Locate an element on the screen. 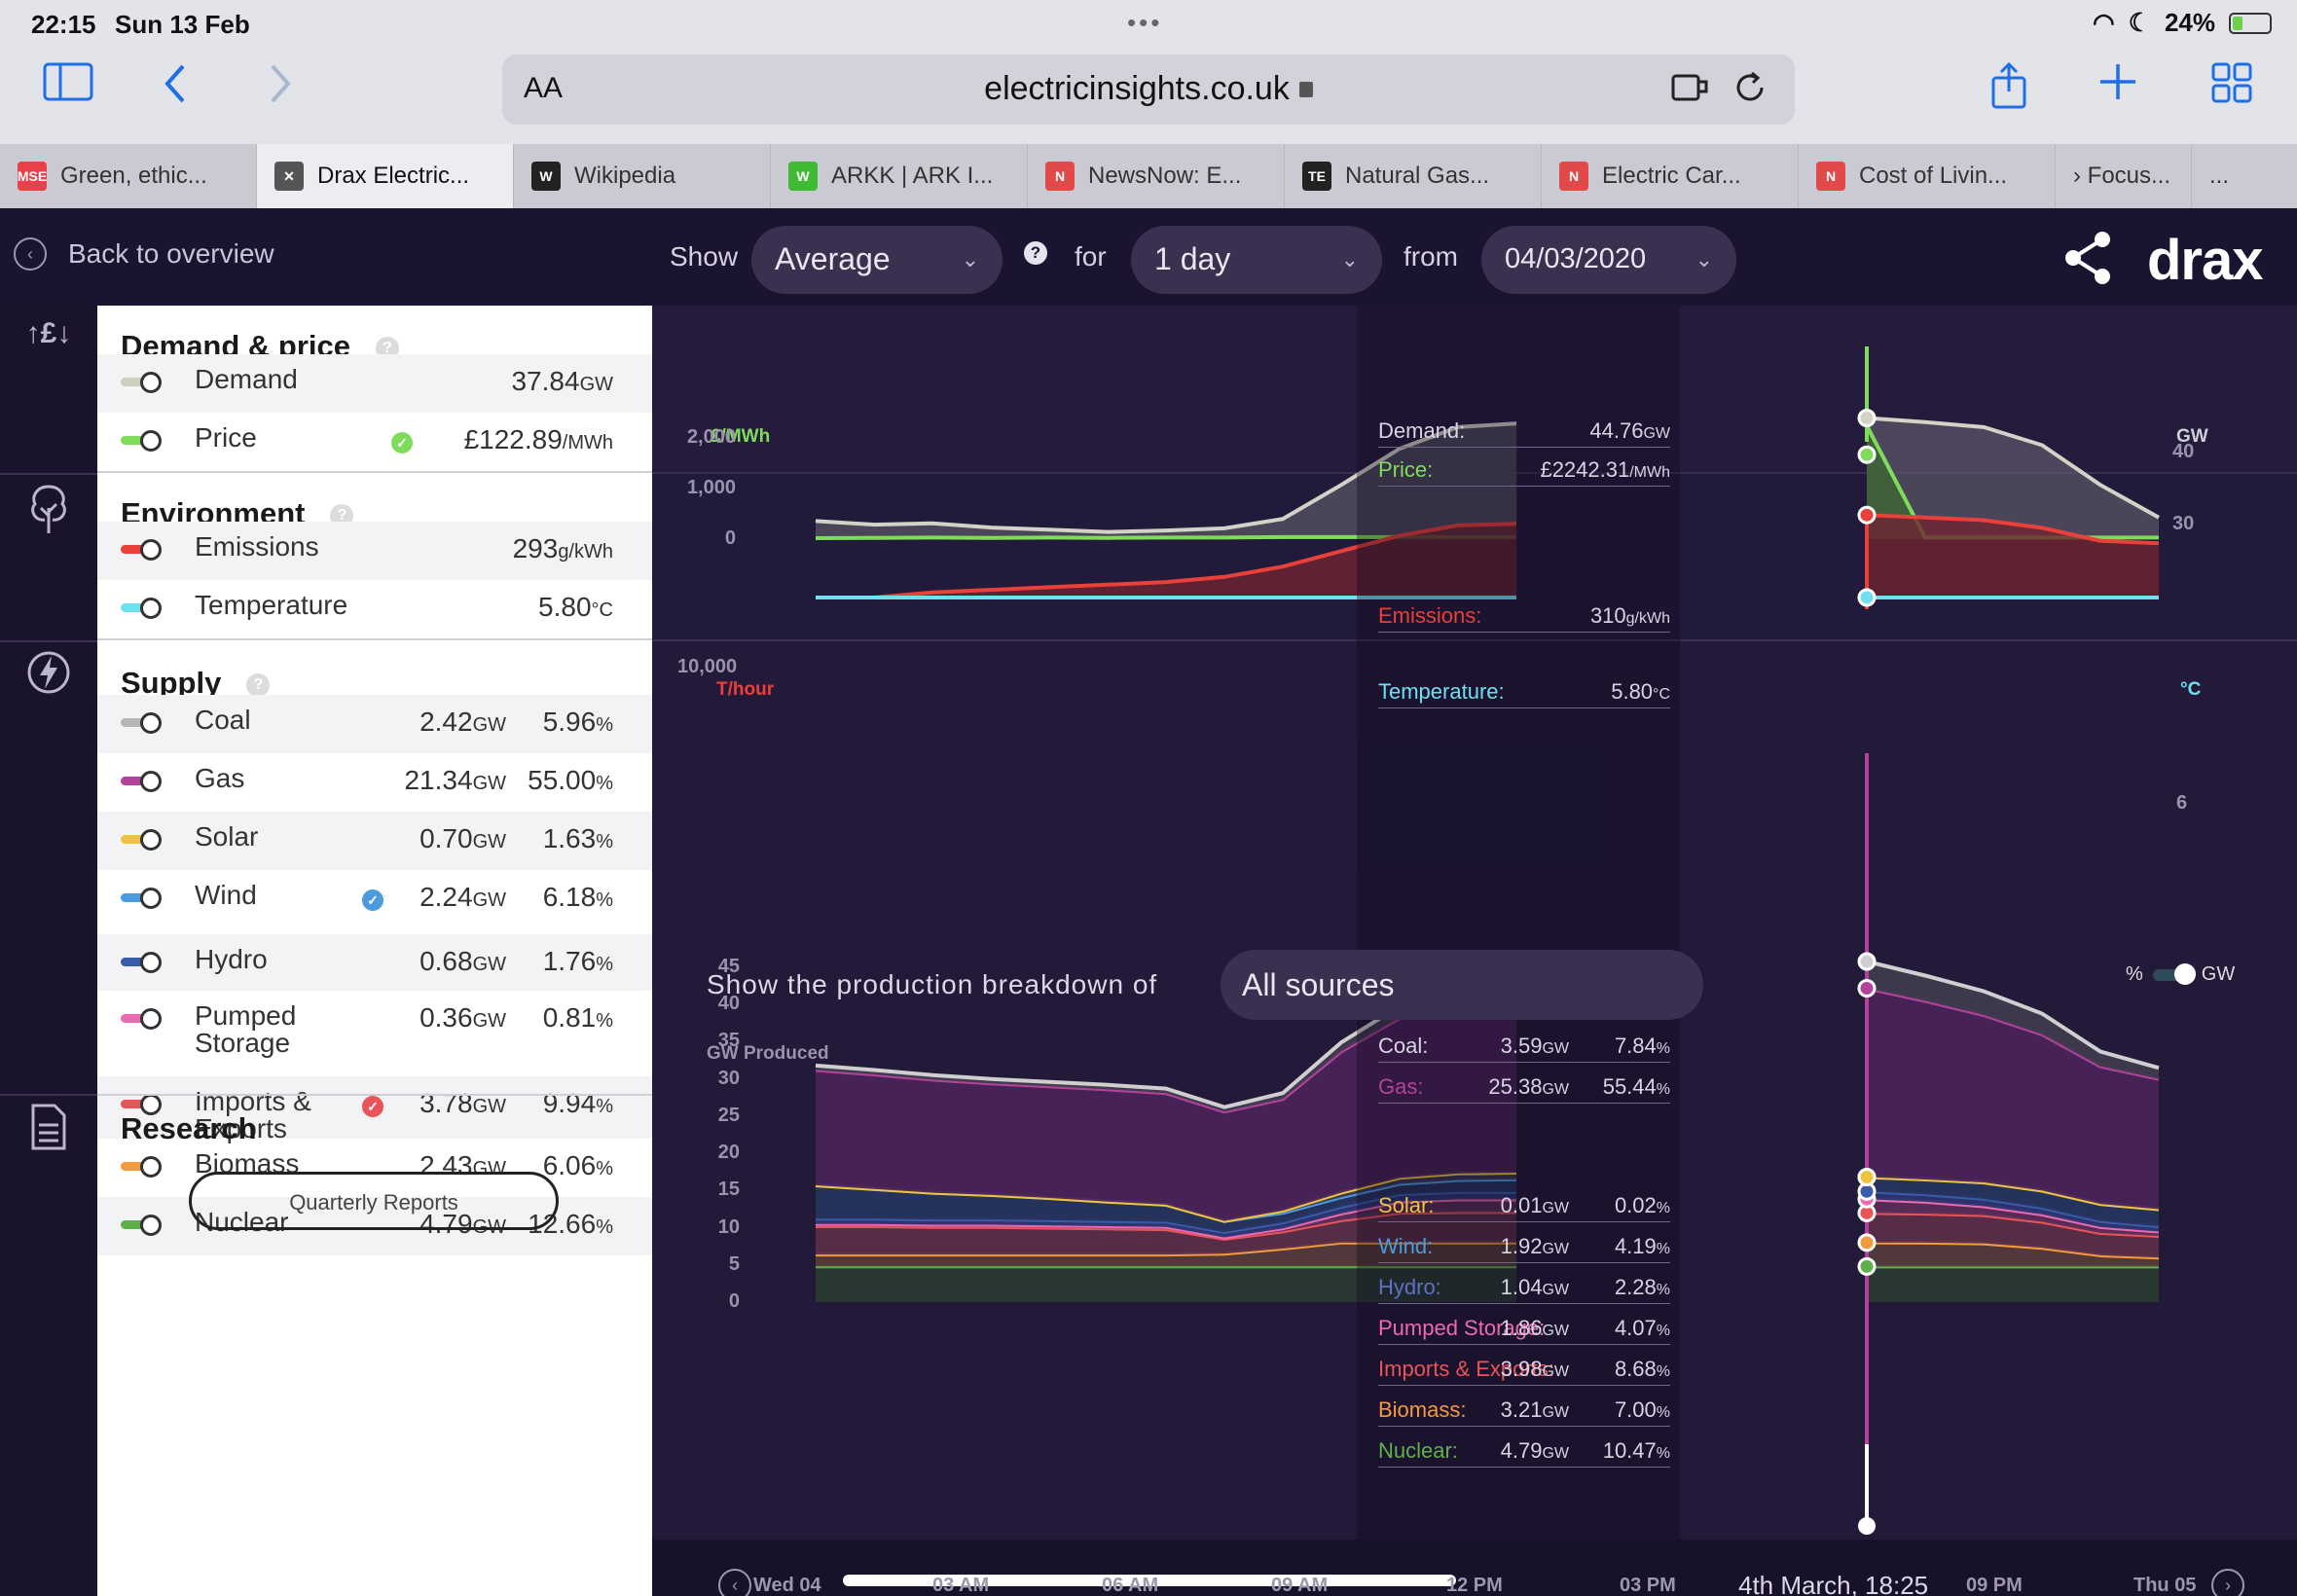 The width and height of the screenshot is (2297, 1596). multitask-dots-icon: ••• is located at coordinates (1145, 22).